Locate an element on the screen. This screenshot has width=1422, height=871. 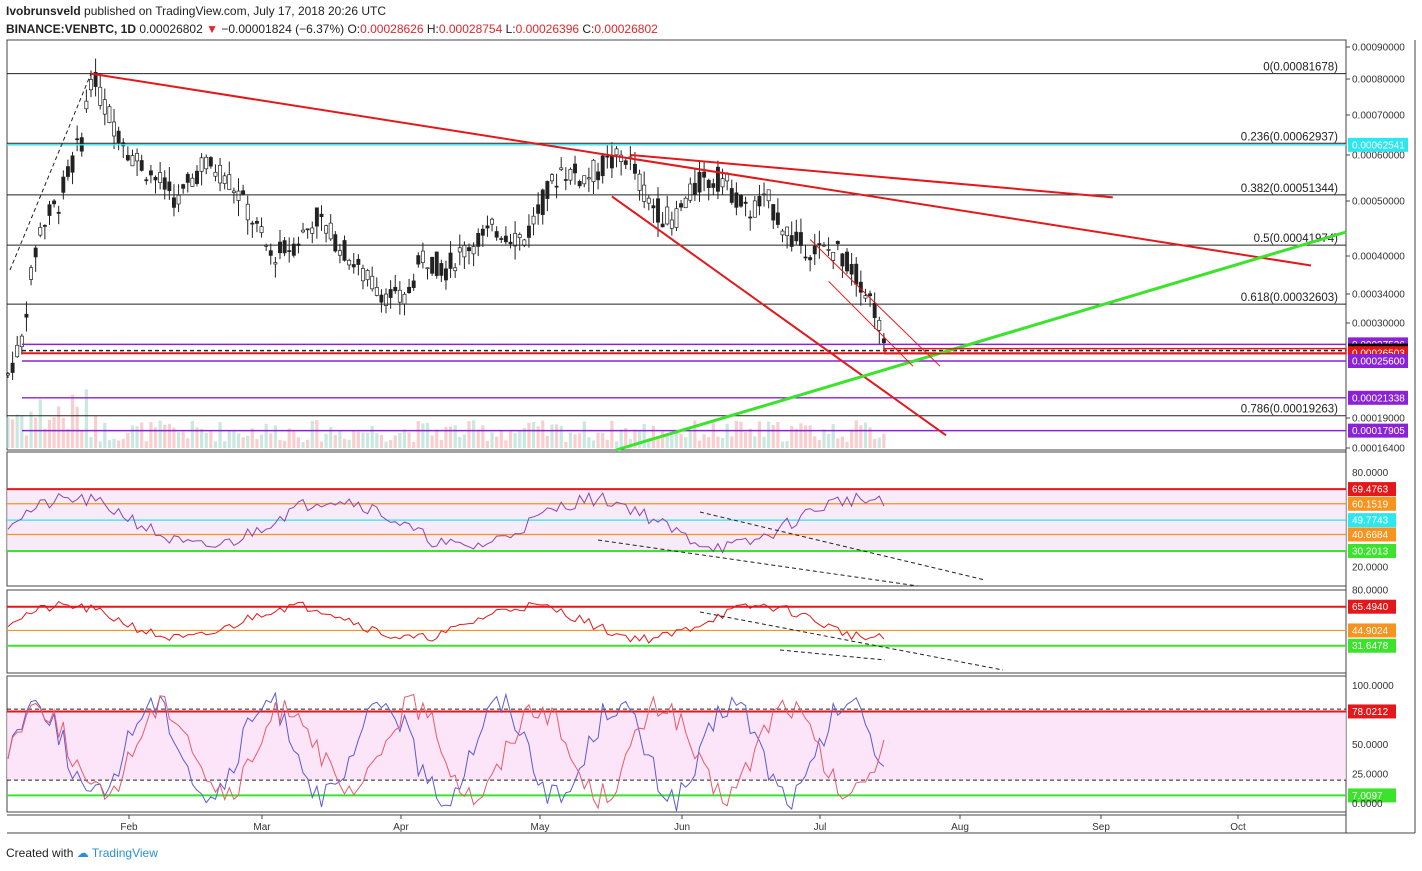
support-zone-box is located at coordinates (1115, 351).